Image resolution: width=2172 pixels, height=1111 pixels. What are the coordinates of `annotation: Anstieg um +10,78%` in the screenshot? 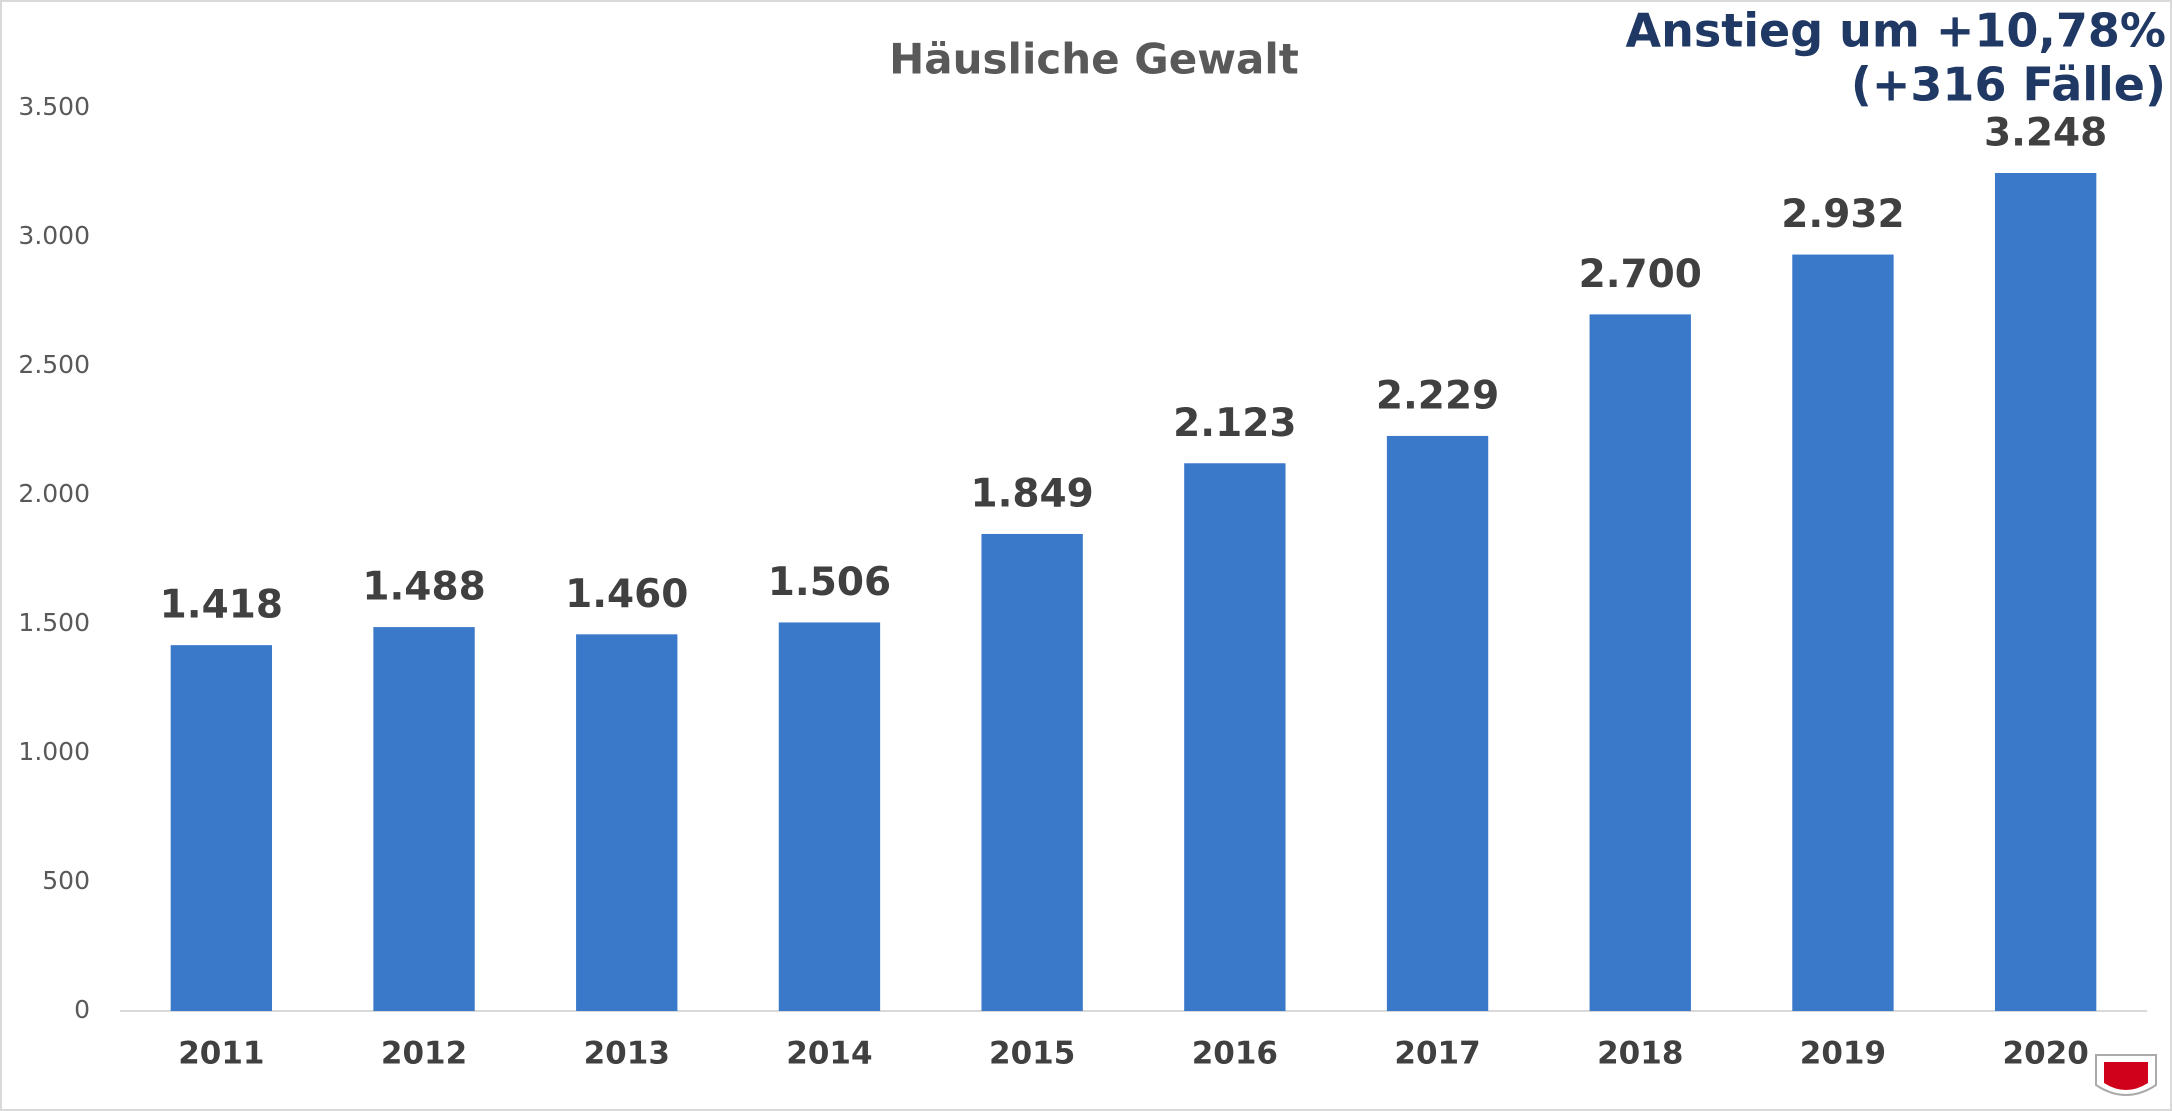 It's located at (1896, 31).